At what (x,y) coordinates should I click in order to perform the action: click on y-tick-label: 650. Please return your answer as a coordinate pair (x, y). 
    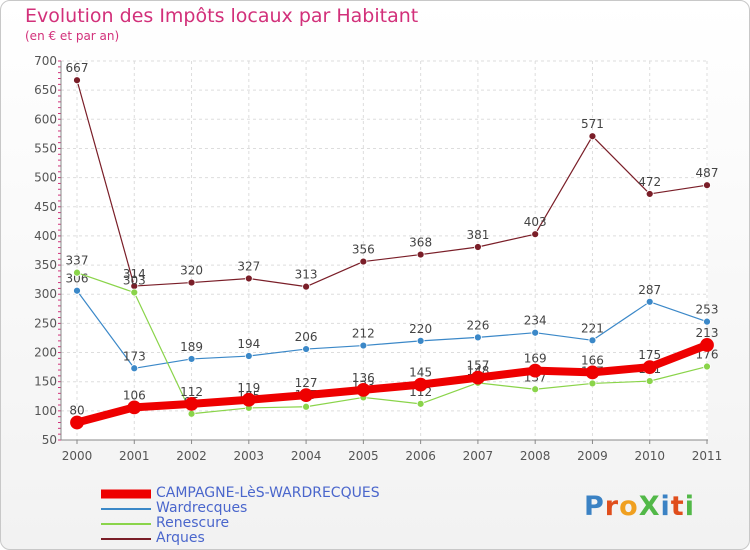
    Looking at the image, I should click on (45, 90).